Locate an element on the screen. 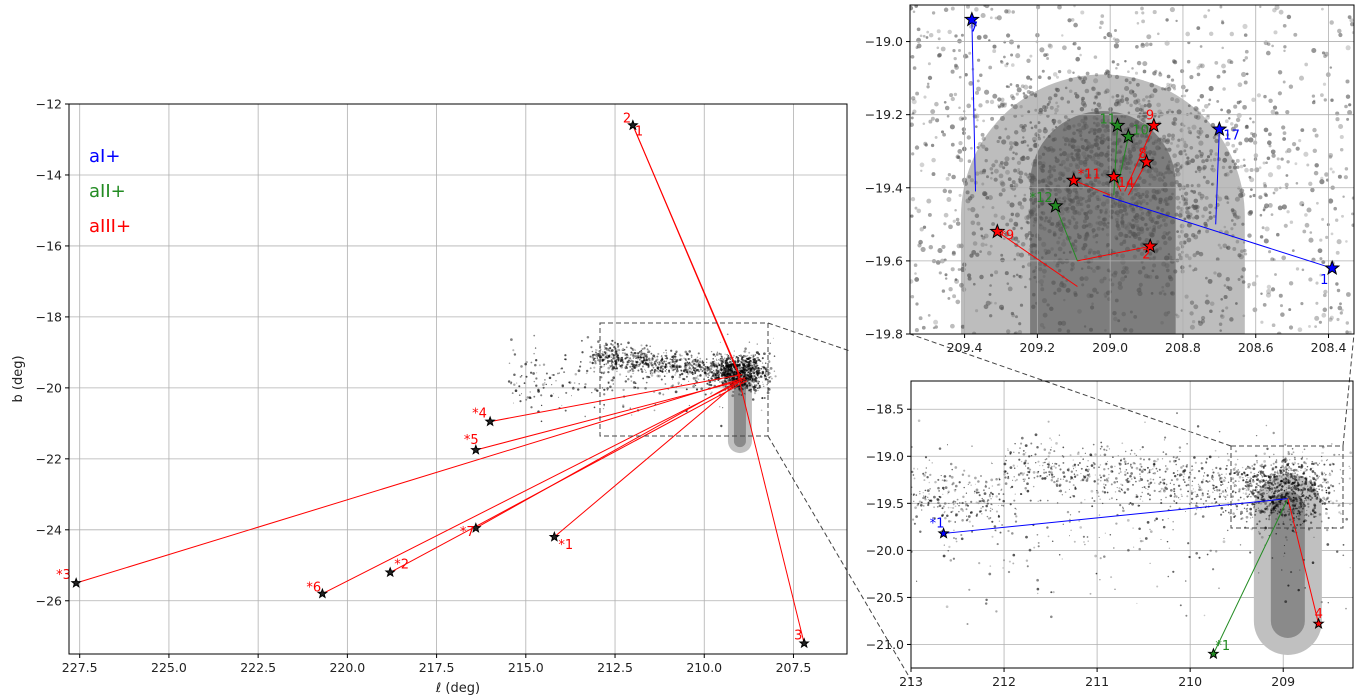  star-label: *4 is located at coordinates (479, 414).